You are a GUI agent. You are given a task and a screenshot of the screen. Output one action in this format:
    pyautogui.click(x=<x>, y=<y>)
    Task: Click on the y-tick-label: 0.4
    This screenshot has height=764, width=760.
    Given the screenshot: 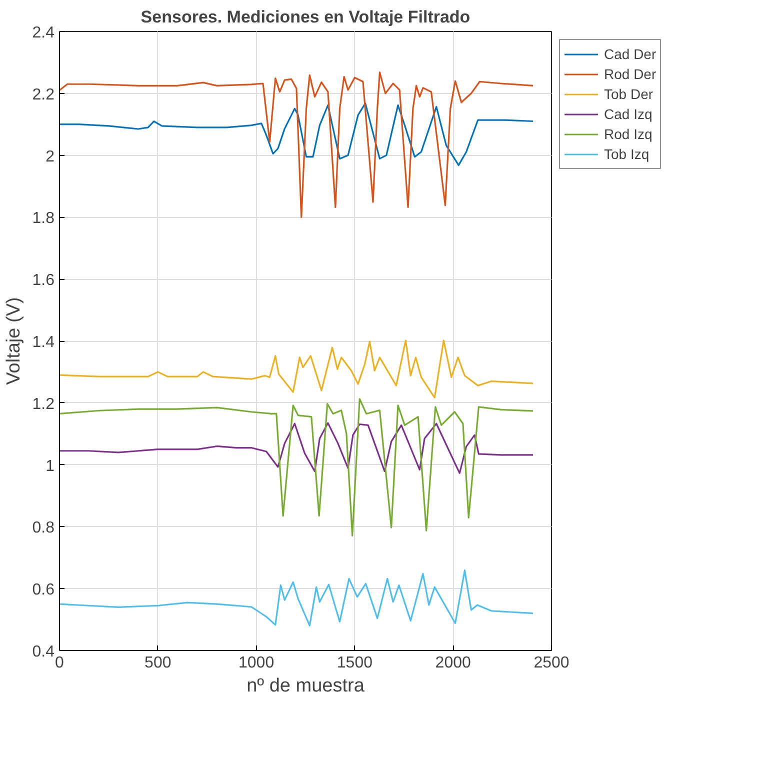 What is the action you would take?
    pyautogui.click(x=43, y=652)
    